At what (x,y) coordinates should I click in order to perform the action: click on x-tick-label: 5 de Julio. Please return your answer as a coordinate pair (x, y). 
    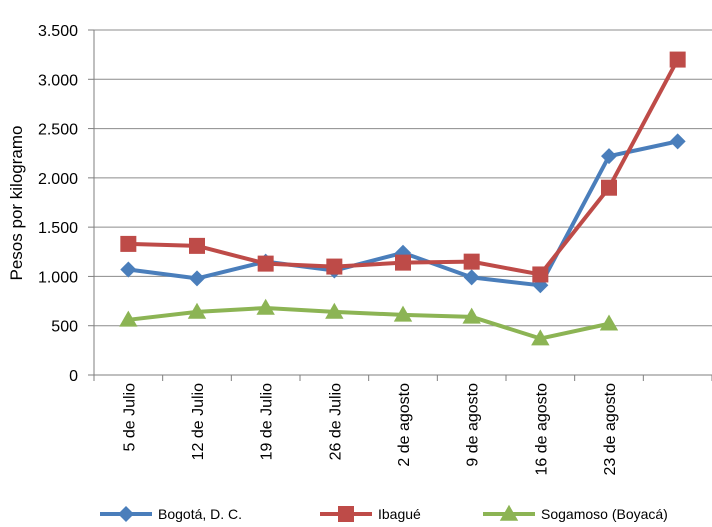
    Looking at the image, I should click on (129, 417).